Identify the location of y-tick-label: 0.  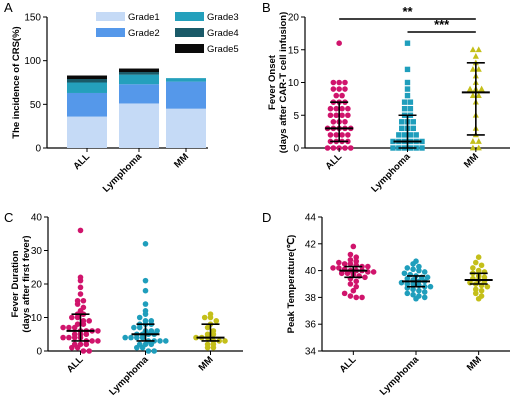
(39, 352).